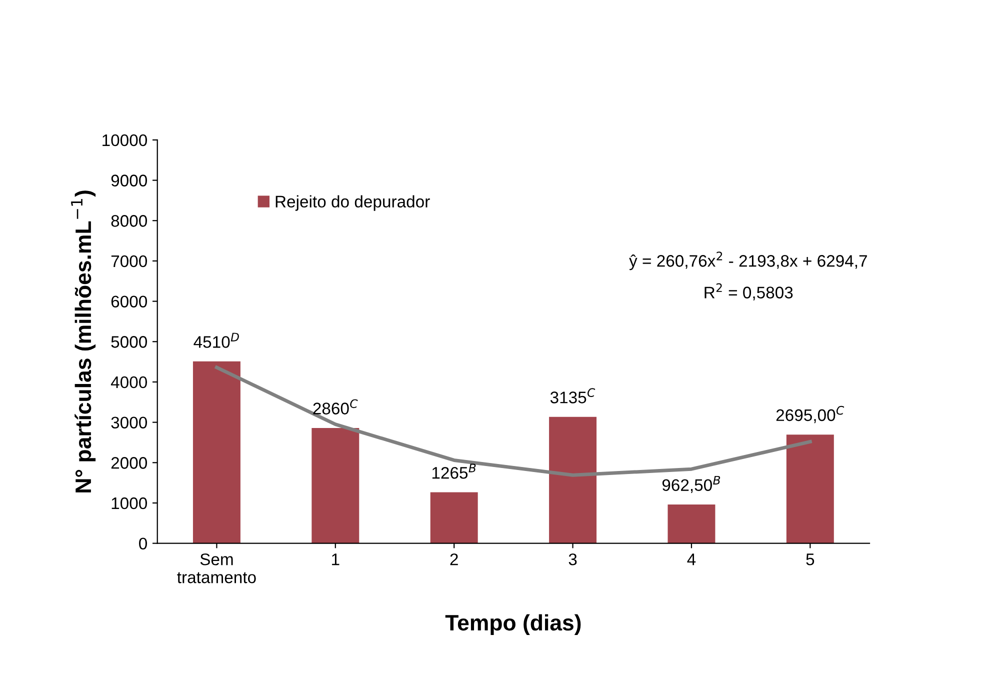  Describe the element at coordinates (336, 560) in the screenshot. I see `x-tick-label: 1` at that location.